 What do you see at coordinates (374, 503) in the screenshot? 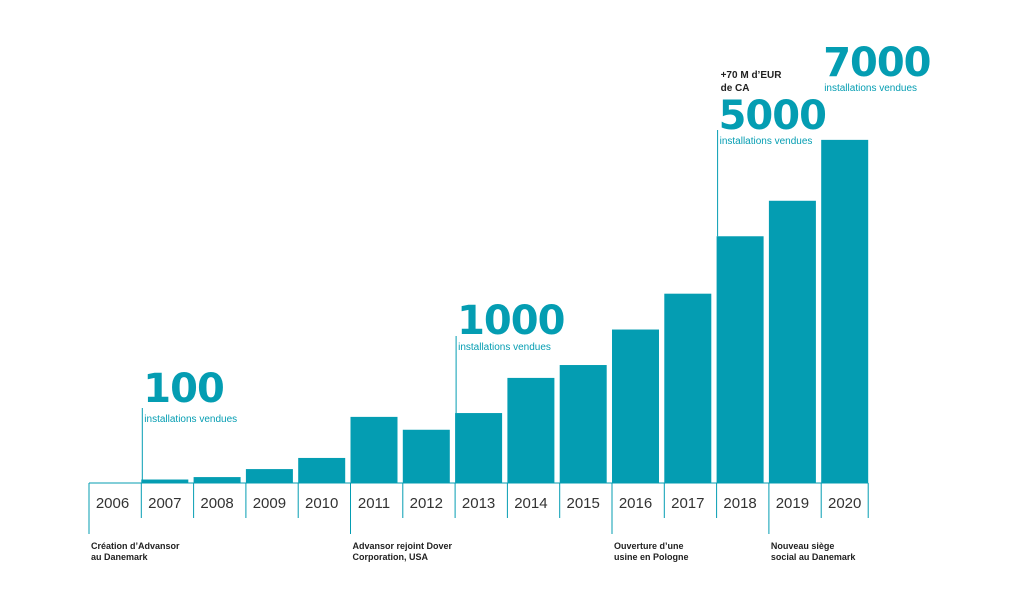
I see `year-label-2011: 2011` at bounding box center [374, 503].